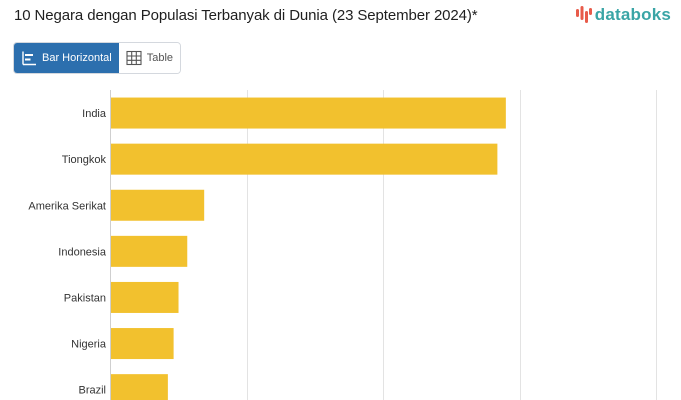 The height and width of the screenshot is (400, 681). I want to click on category-label: India, so click(94, 114).